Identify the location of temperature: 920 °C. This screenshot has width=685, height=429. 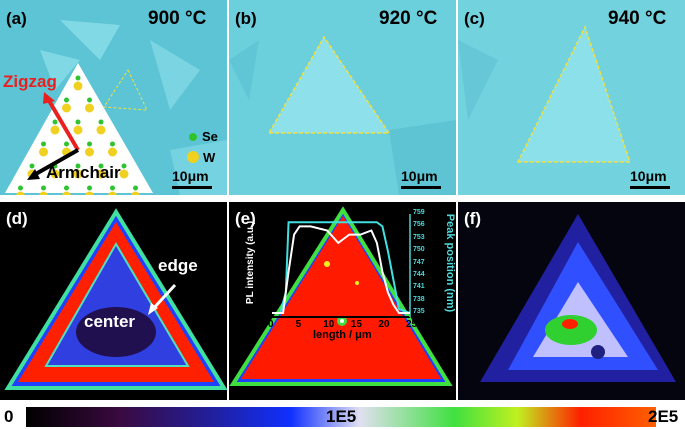
(408, 18).